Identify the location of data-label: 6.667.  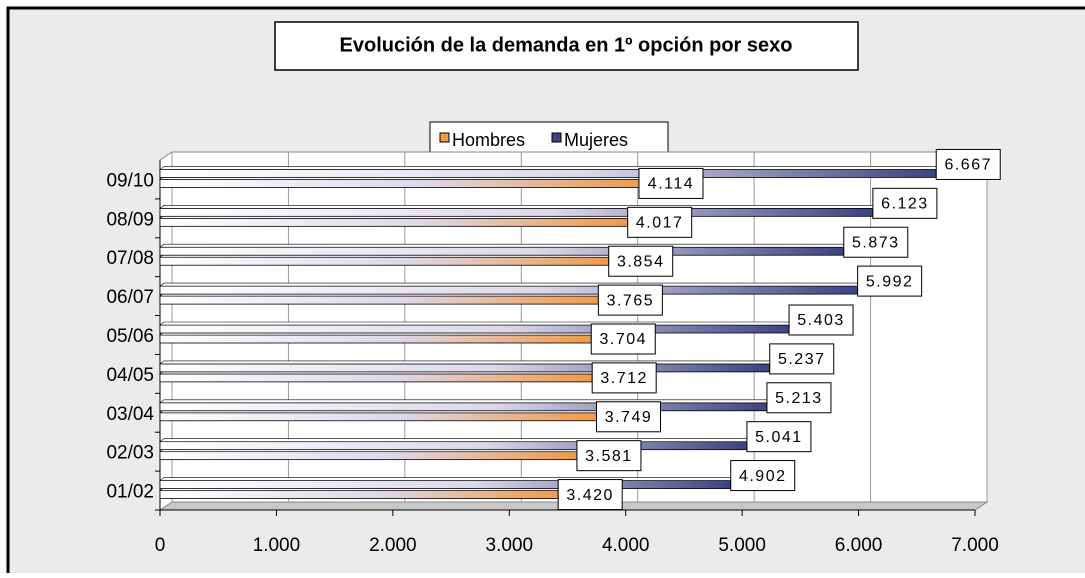
(968, 165).